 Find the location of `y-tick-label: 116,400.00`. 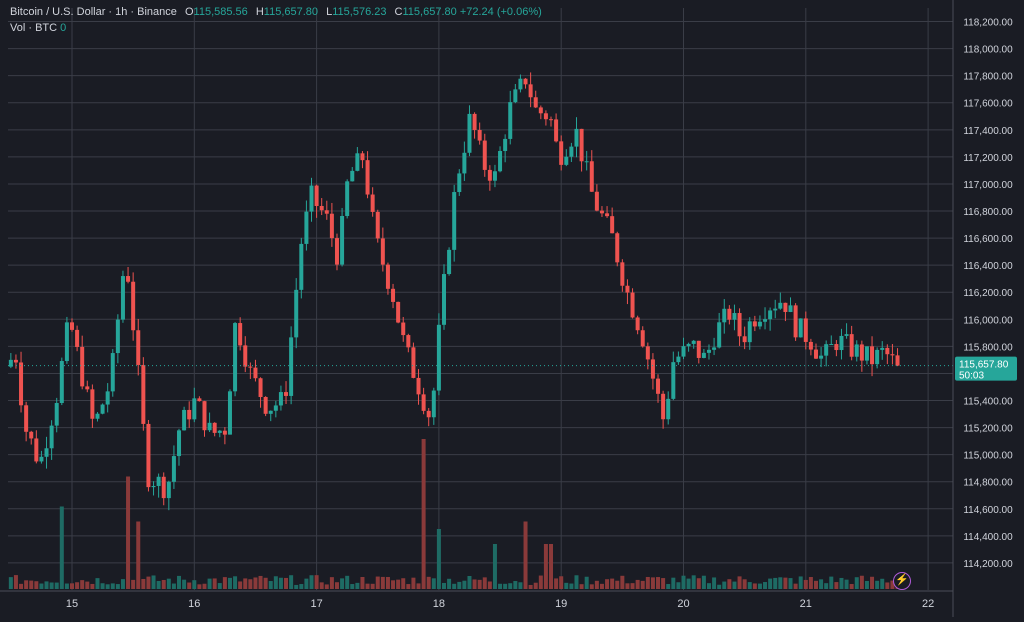

y-tick-label: 116,400.00 is located at coordinates (988, 266).